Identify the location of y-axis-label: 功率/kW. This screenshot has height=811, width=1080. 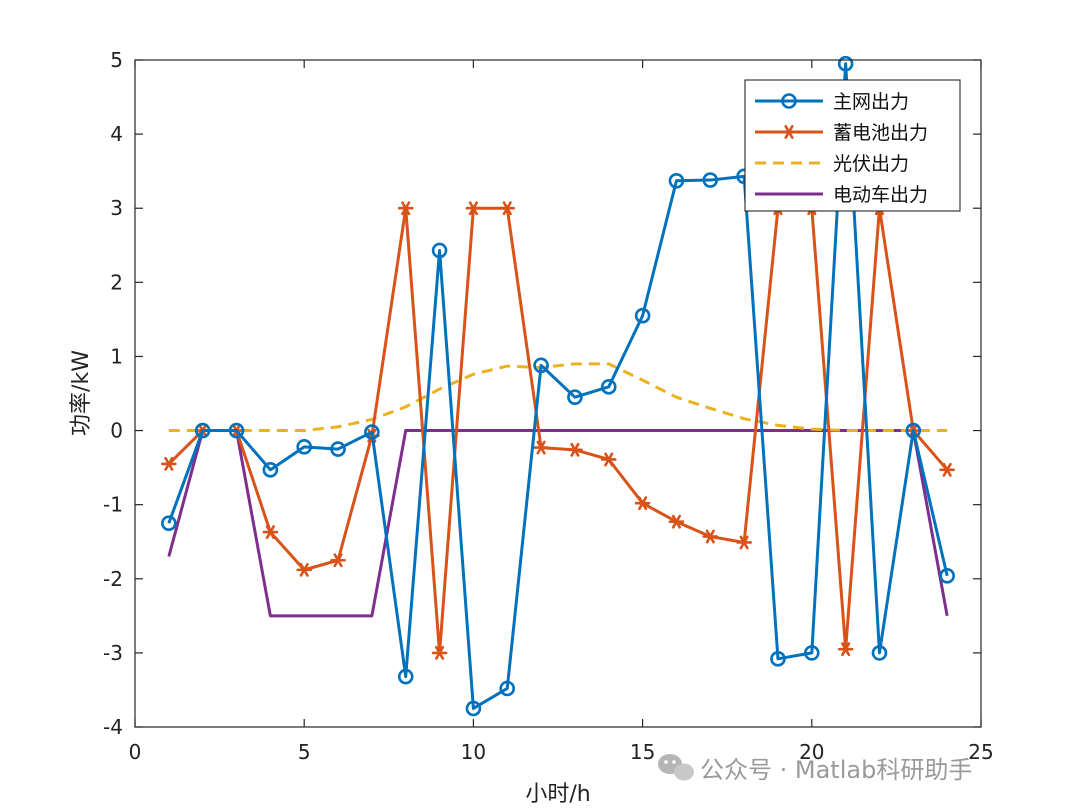
(81, 393).